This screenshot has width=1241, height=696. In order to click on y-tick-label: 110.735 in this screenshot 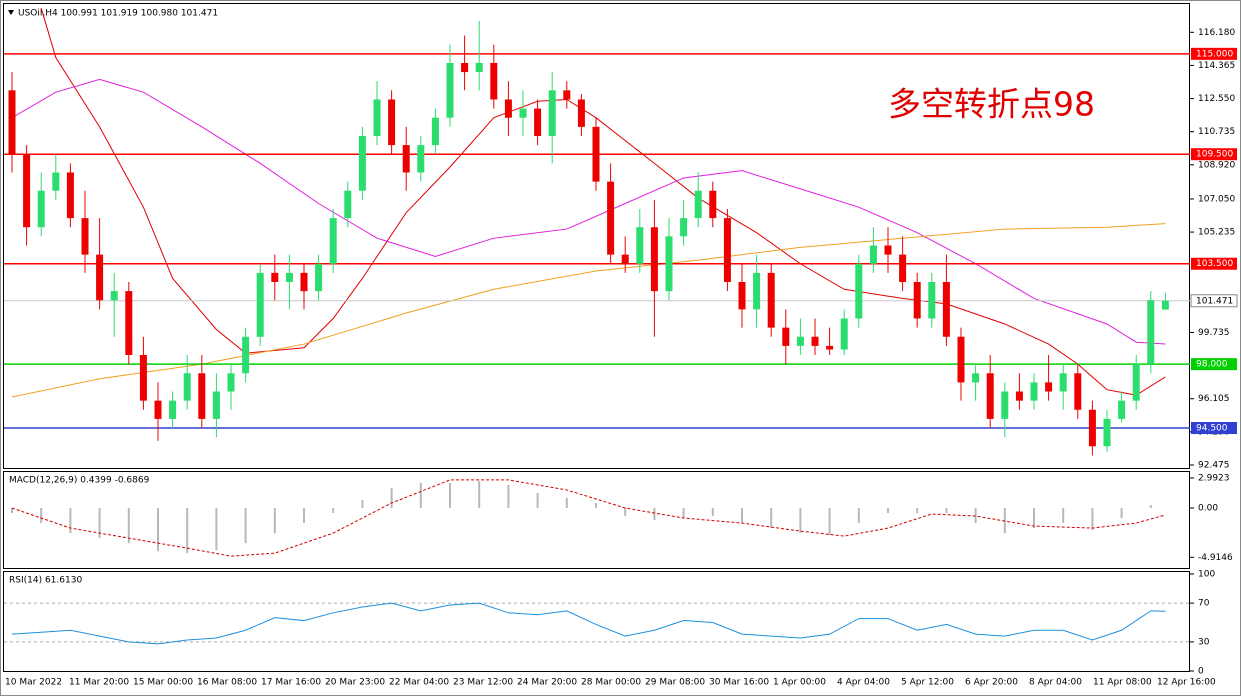, I will do `click(1216, 132)`.